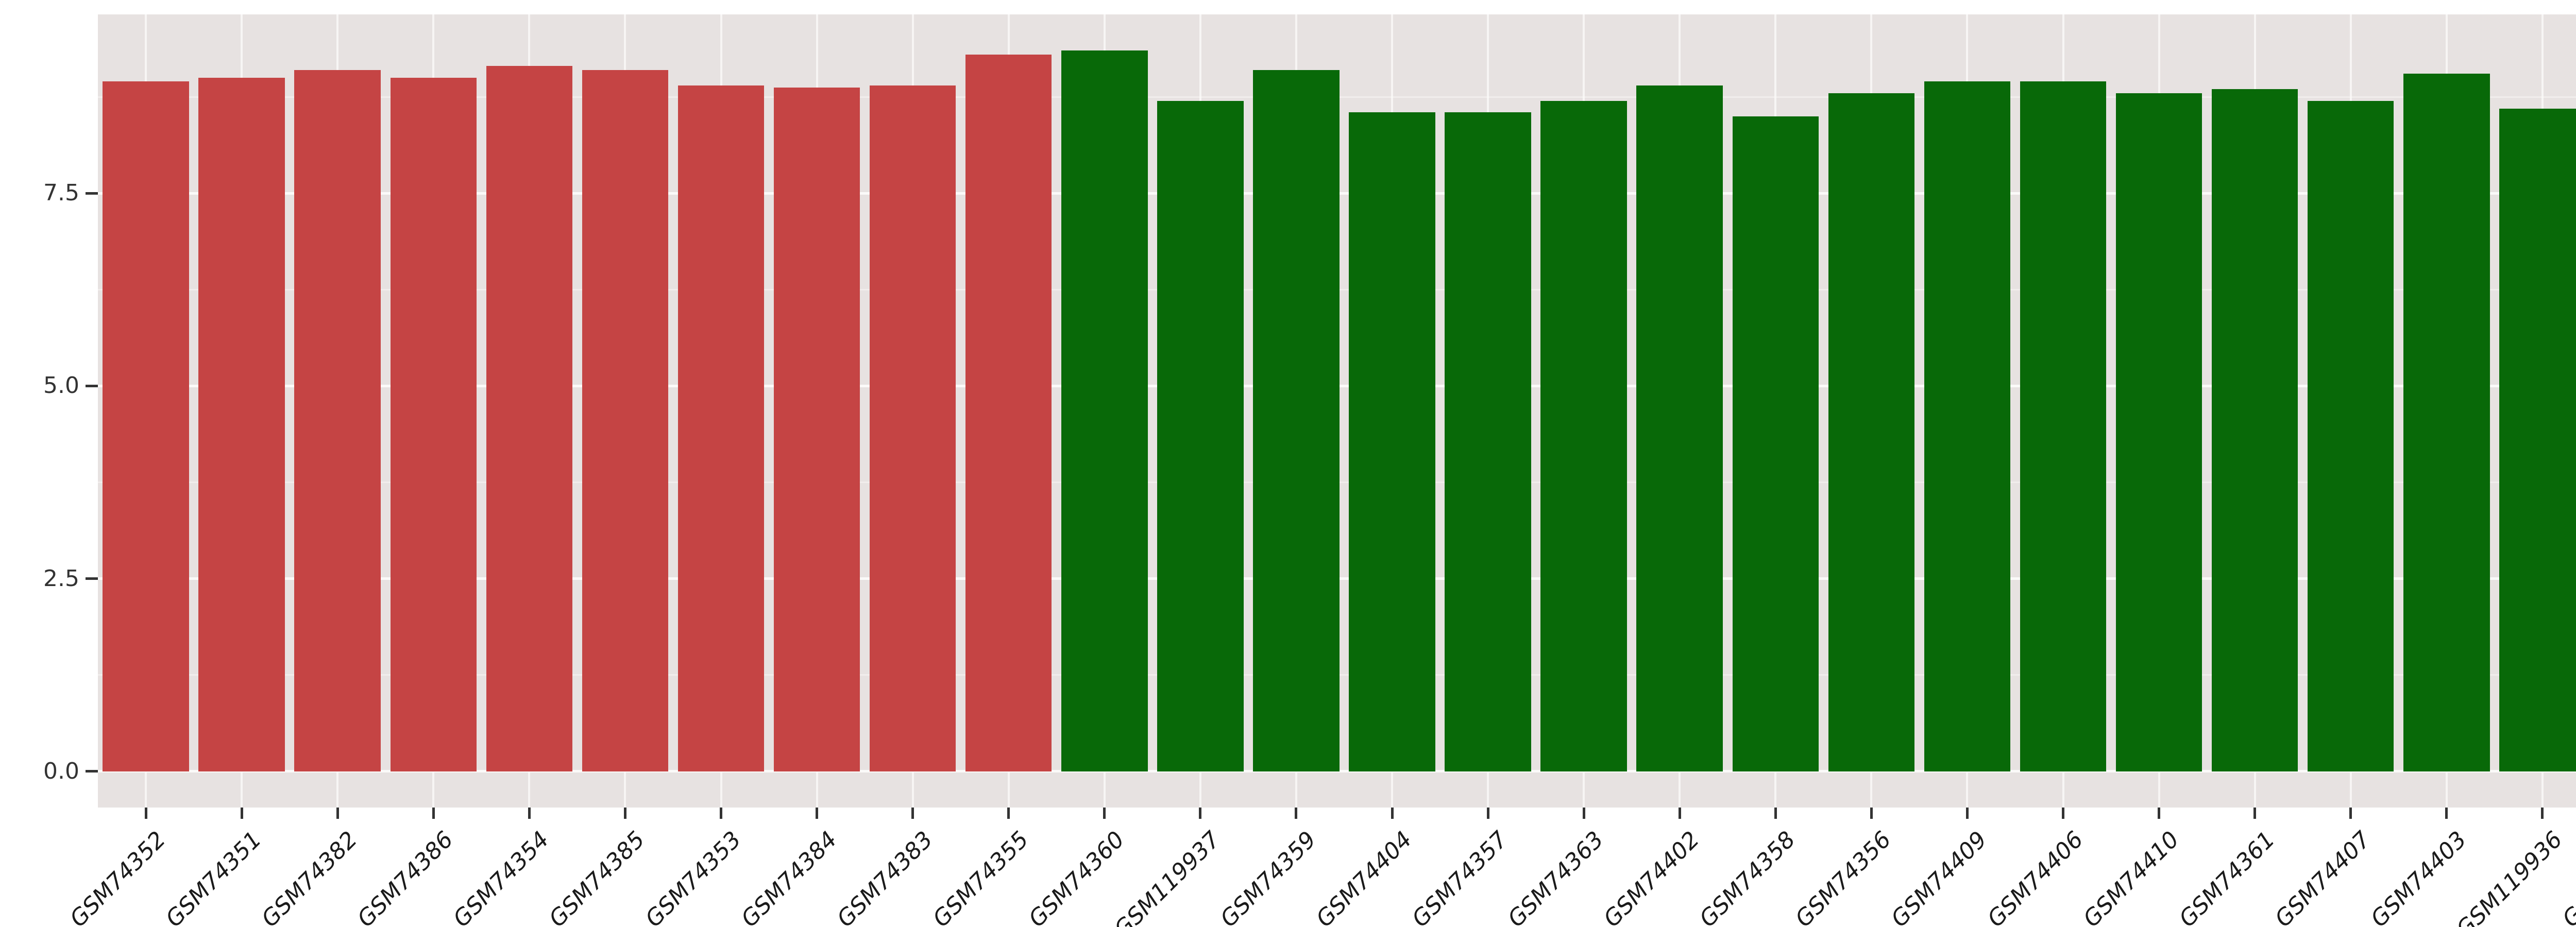  I want to click on y-tick-label: 0.0, so click(61, 771).